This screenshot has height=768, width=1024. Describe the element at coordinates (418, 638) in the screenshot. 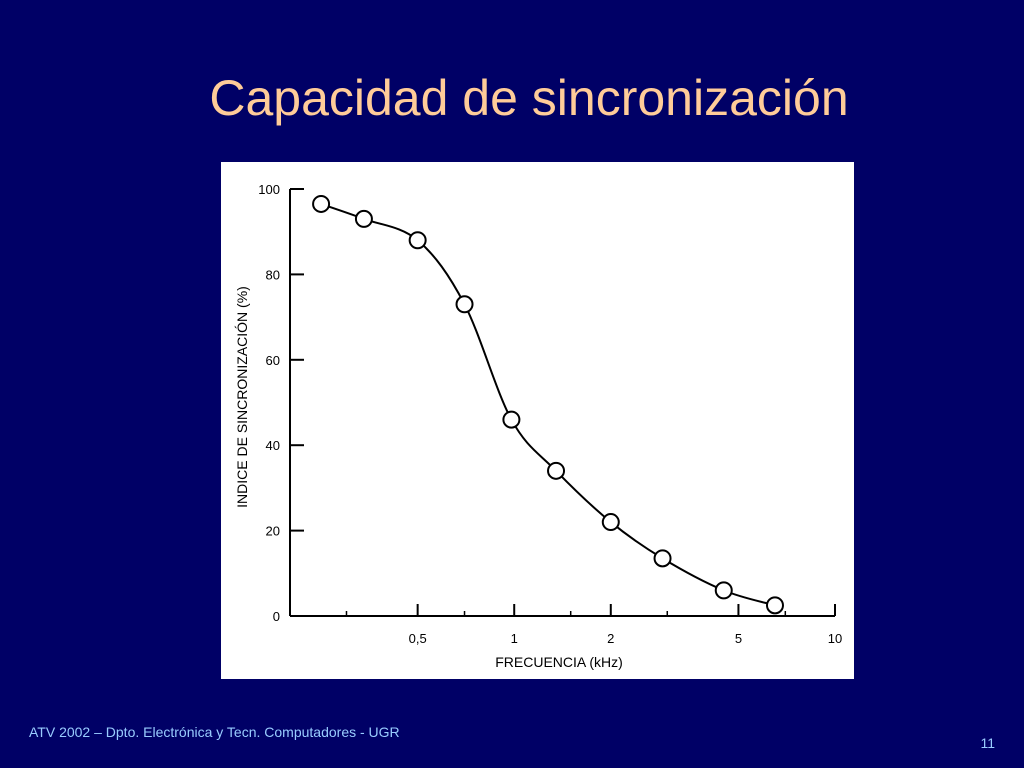

I see `x-tick-label: 0,5` at that location.